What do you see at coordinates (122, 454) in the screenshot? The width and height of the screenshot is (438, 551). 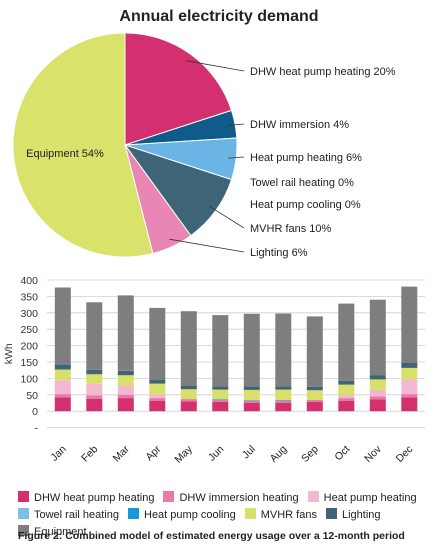 I see `x-tick-label-mar: Mar` at bounding box center [122, 454].